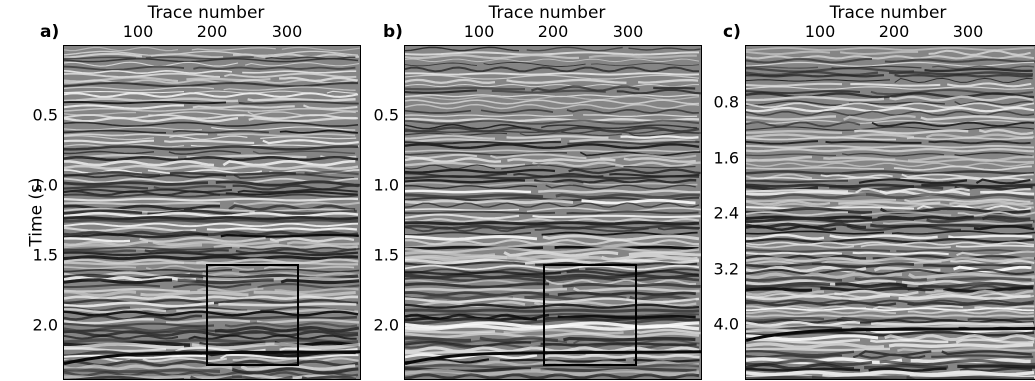 The width and height of the screenshot is (1035, 381). What do you see at coordinates (590, 315) in the screenshot?
I see `panel-b-zoom-box` at bounding box center [590, 315].